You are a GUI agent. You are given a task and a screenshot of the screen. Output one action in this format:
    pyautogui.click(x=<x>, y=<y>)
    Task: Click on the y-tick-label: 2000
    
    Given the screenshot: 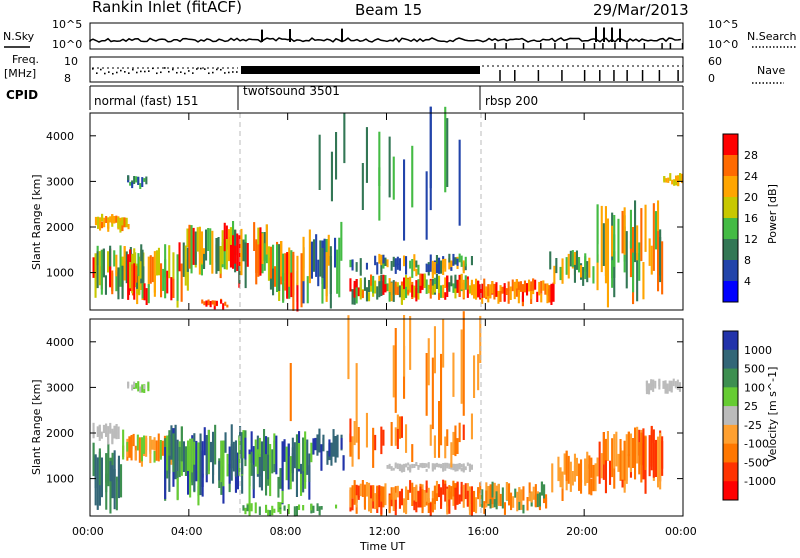 What is the action you would take?
    pyautogui.click(x=60, y=227)
    